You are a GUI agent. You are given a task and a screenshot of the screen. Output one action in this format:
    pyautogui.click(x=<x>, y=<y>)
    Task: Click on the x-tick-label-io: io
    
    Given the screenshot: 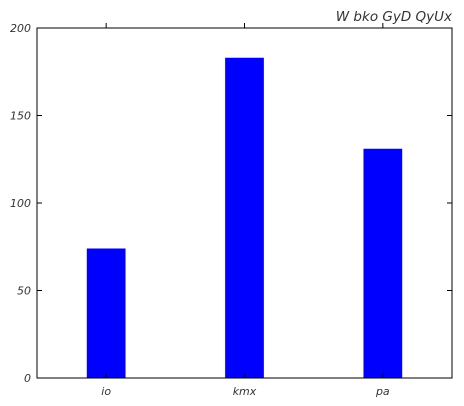 What is the action you would take?
    pyautogui.click(x=106, y=391)
    